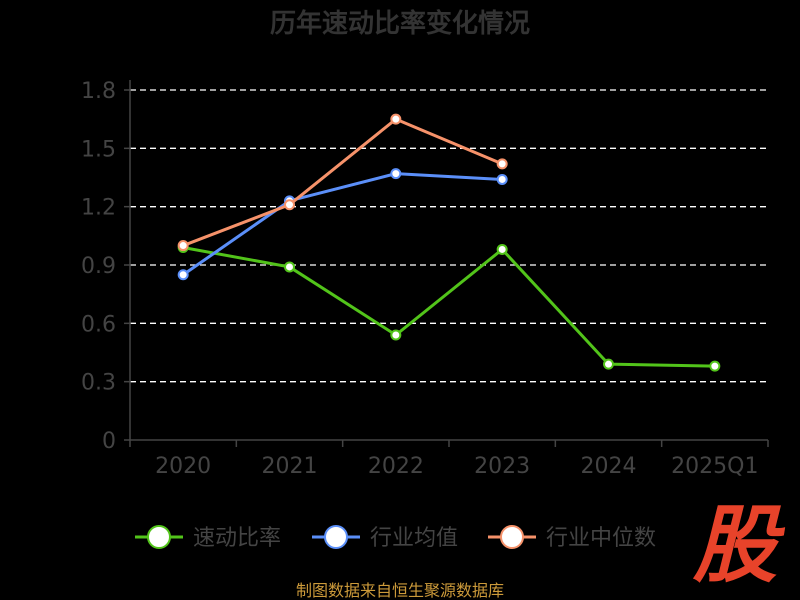 The width and height of the screenshot is (800, 600). I want to click on brand-logo: 股, so click(739, 545).